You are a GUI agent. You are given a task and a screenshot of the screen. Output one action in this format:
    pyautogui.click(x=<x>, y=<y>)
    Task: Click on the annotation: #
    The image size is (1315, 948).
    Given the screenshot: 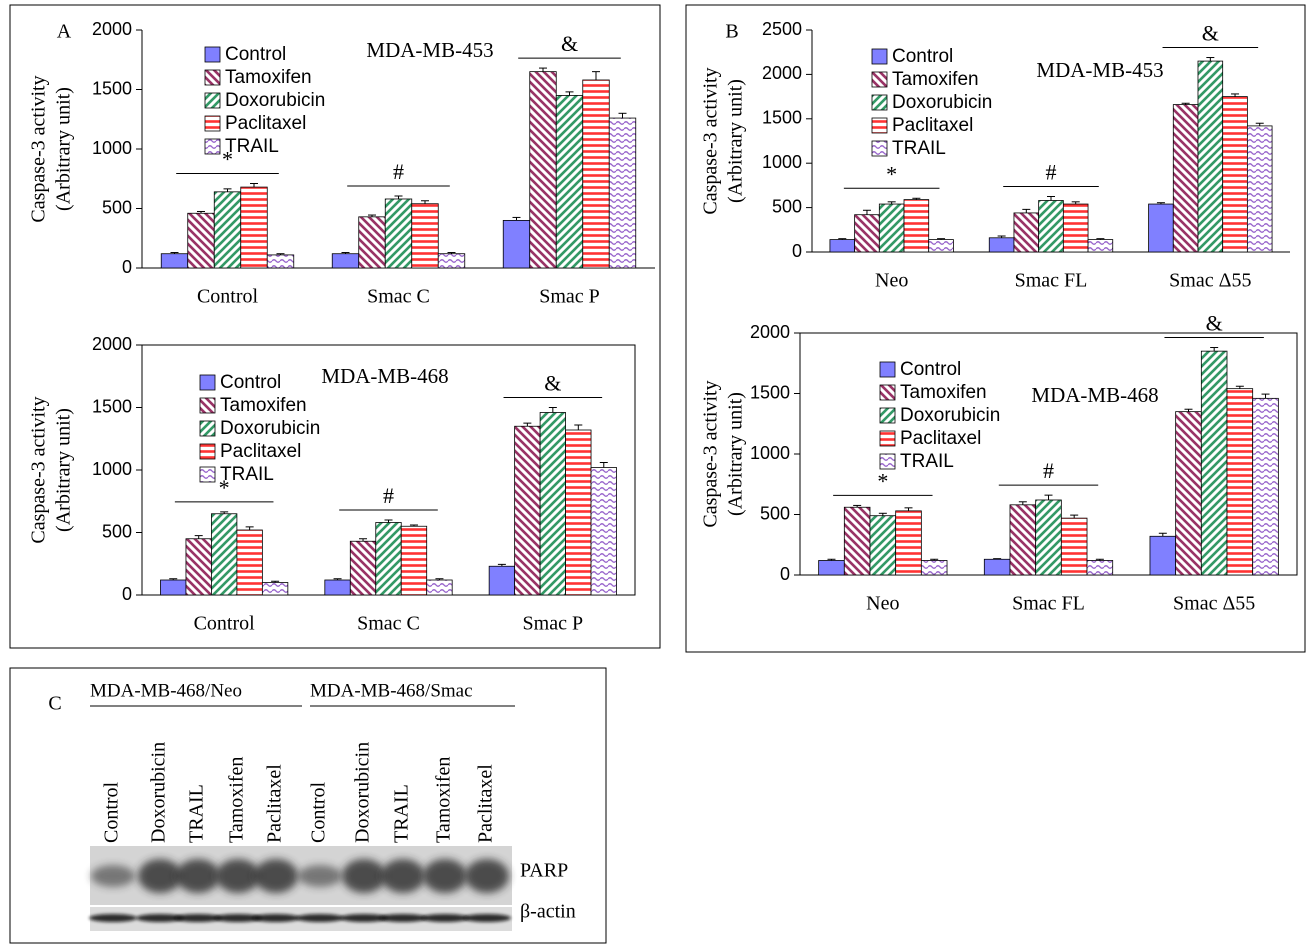 What is the action you would take?
    pyautogui.click(x=1051, y=172)
    